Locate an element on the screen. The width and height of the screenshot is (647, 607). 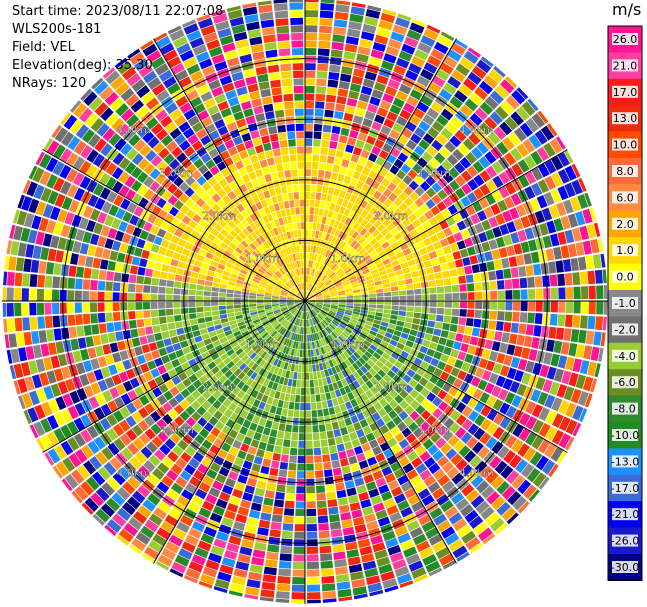
colorbar-tick-label: -26.0 is located at coordinates (625, 541).